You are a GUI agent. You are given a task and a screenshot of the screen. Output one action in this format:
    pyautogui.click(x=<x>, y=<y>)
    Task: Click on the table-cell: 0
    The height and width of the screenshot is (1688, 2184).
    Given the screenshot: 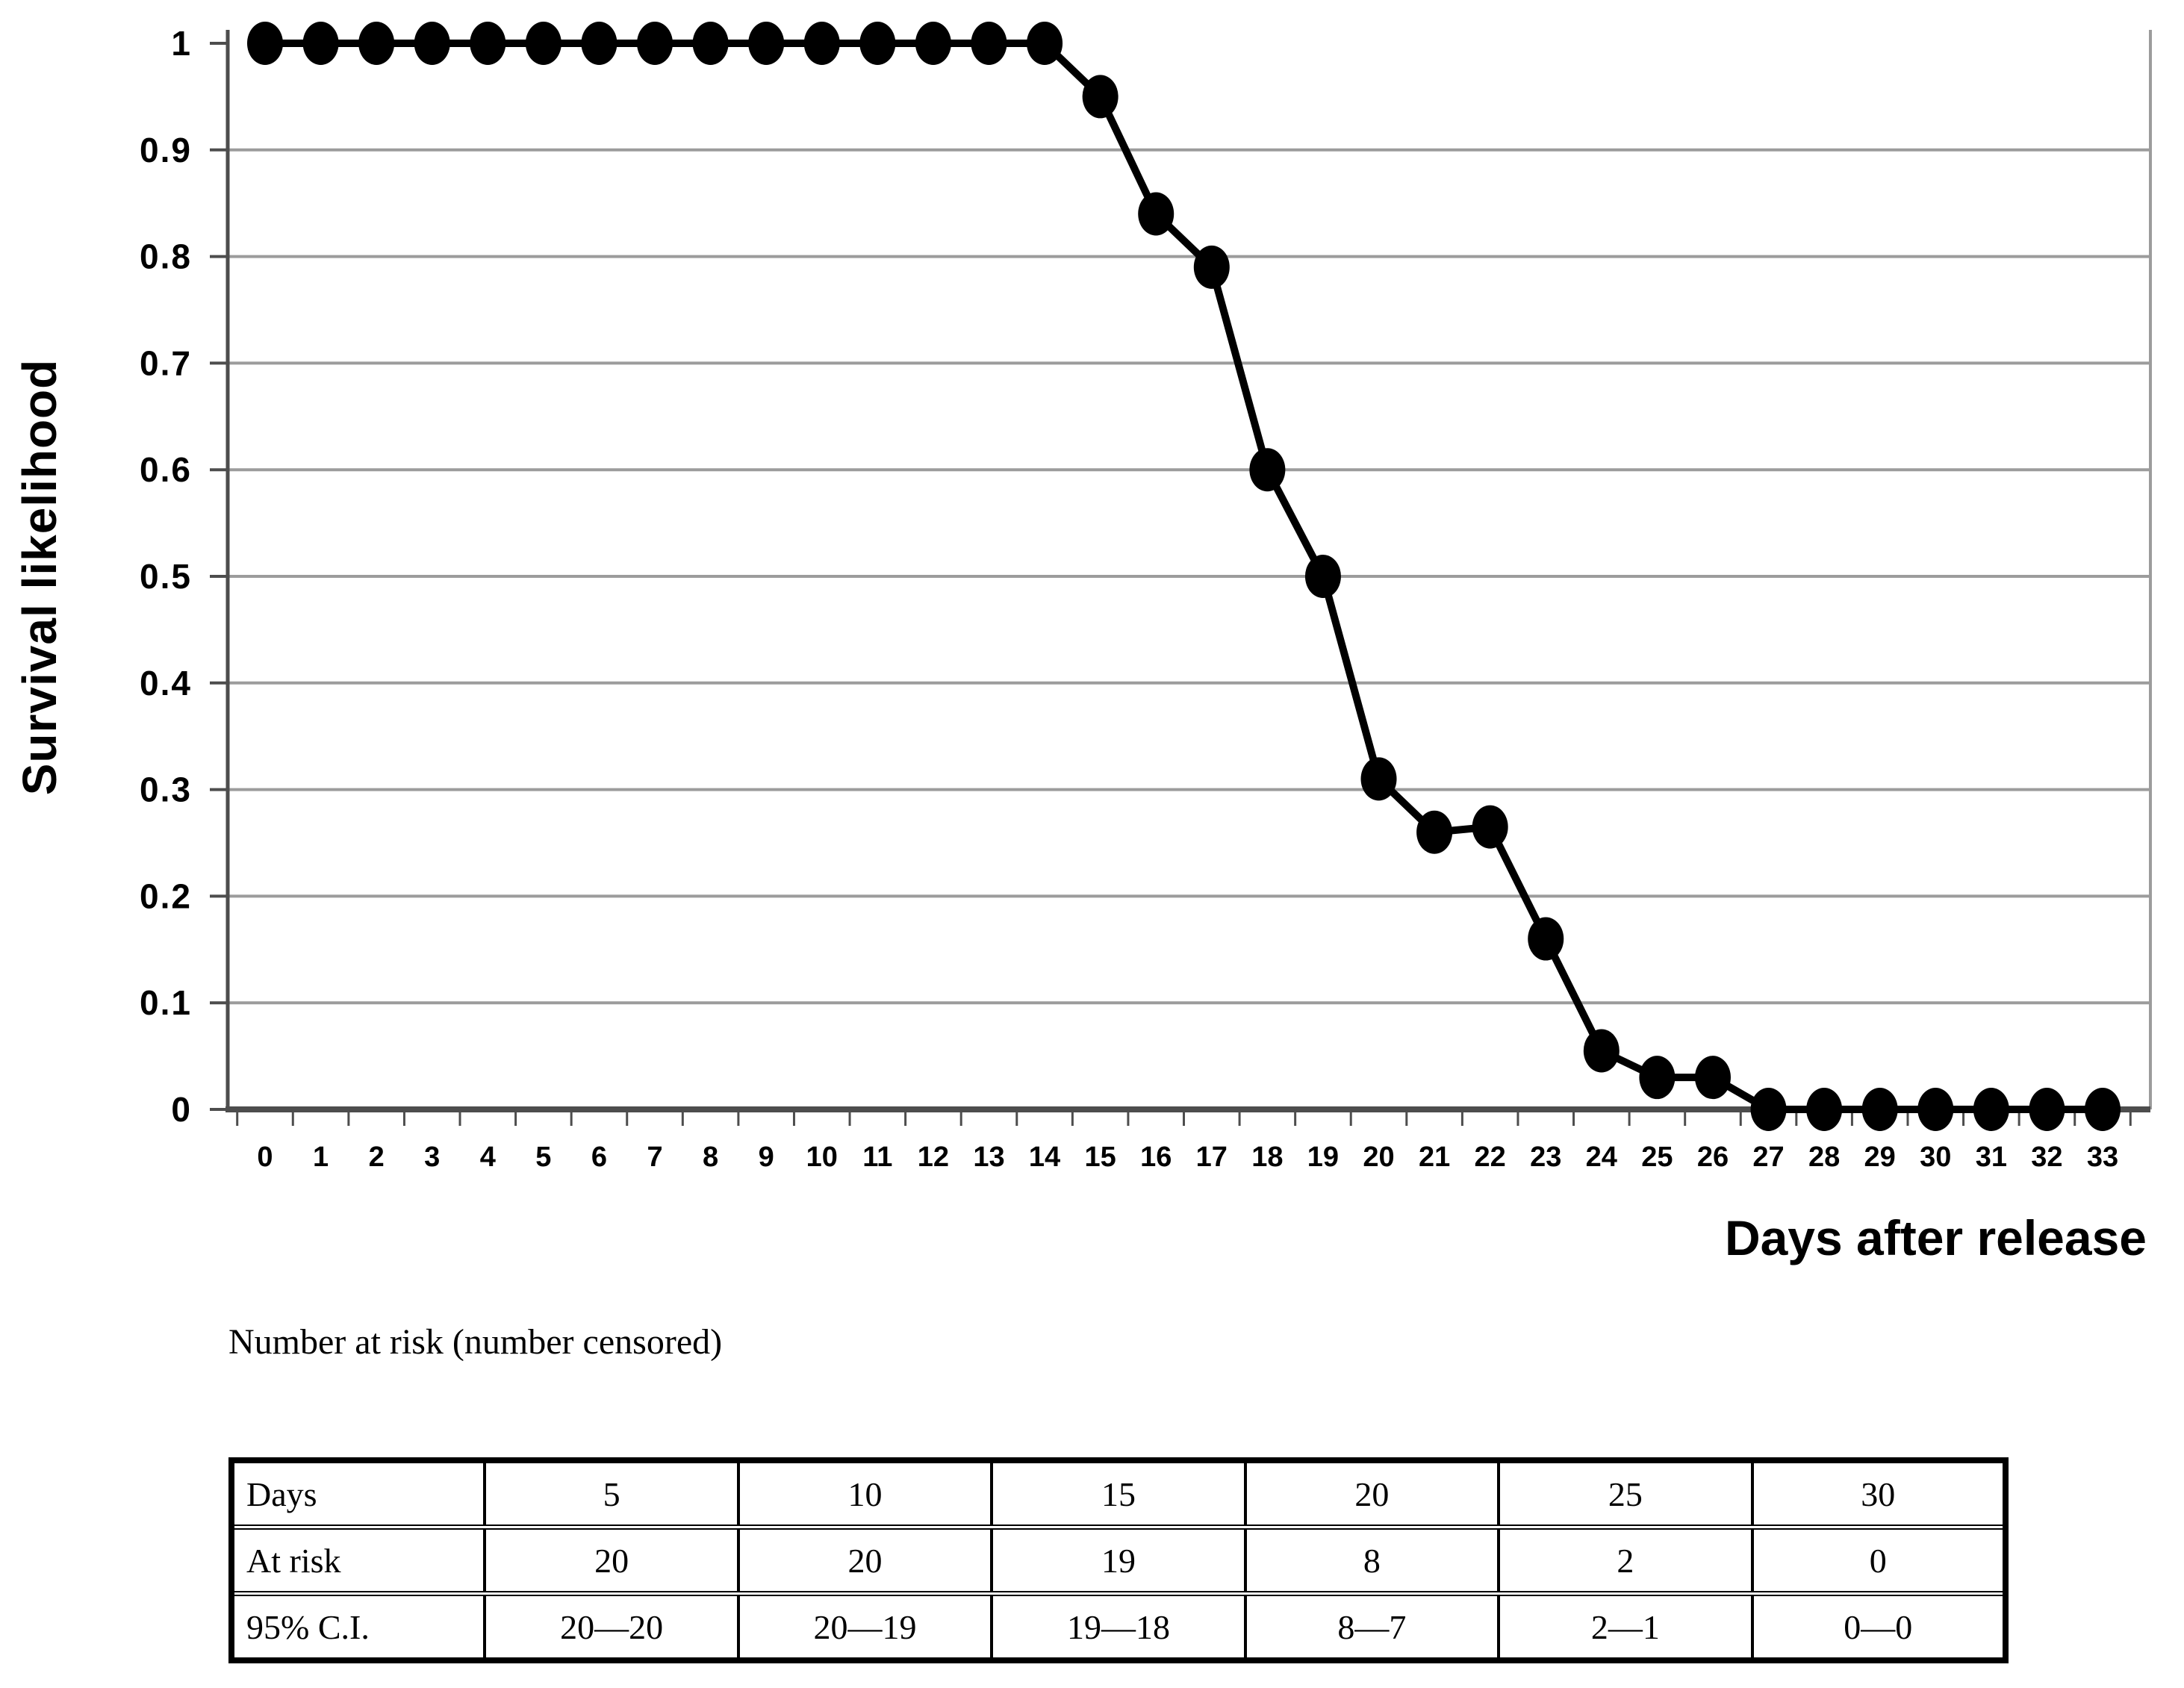 What is the action you would take?
    pyautogui.click(x=1879, y=1560)
    